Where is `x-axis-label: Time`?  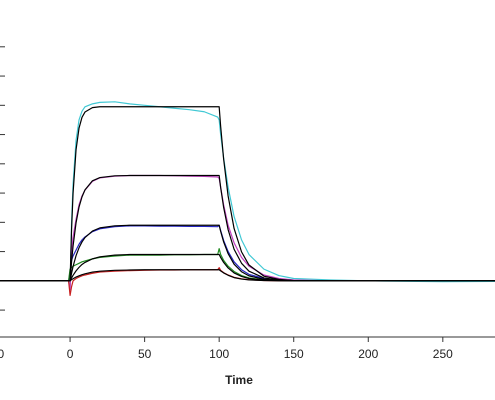
x-axis-label: Time is located at coordinates (239, 380).